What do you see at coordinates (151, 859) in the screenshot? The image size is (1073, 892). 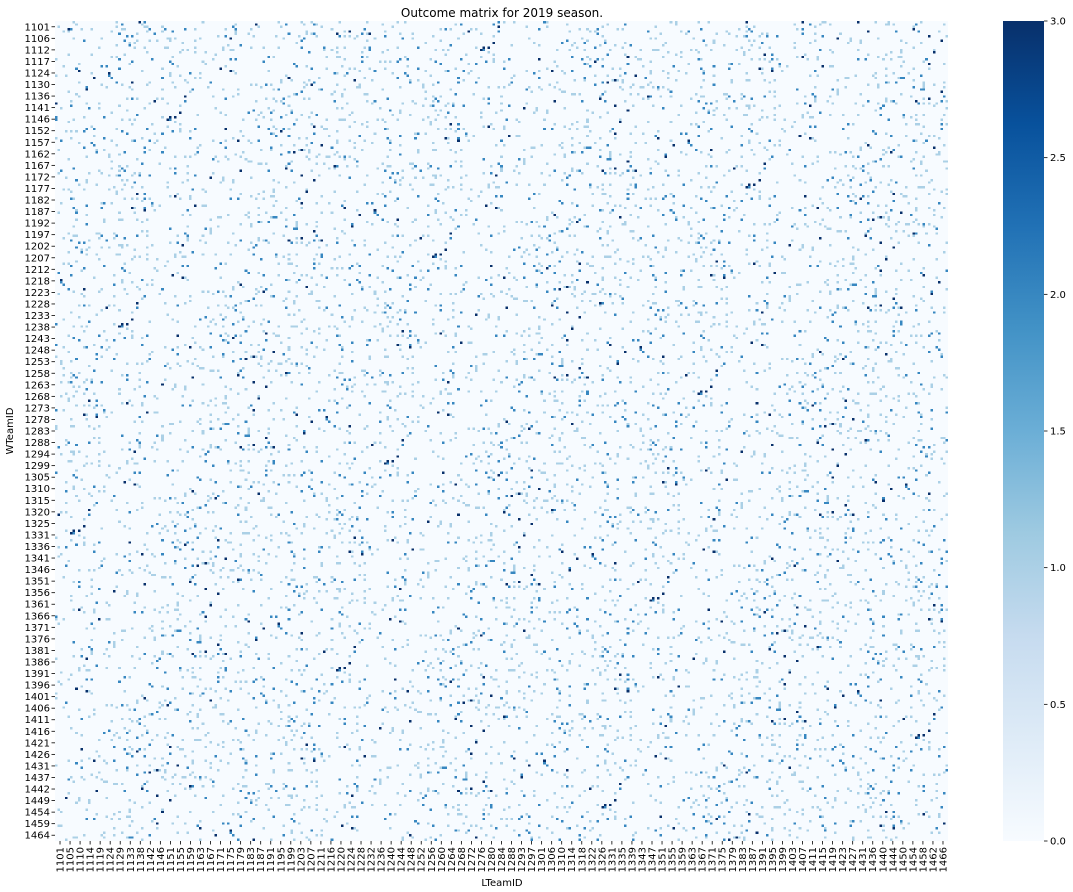 I see `x-tick-label: 1142` at bounding box center [151, 859].